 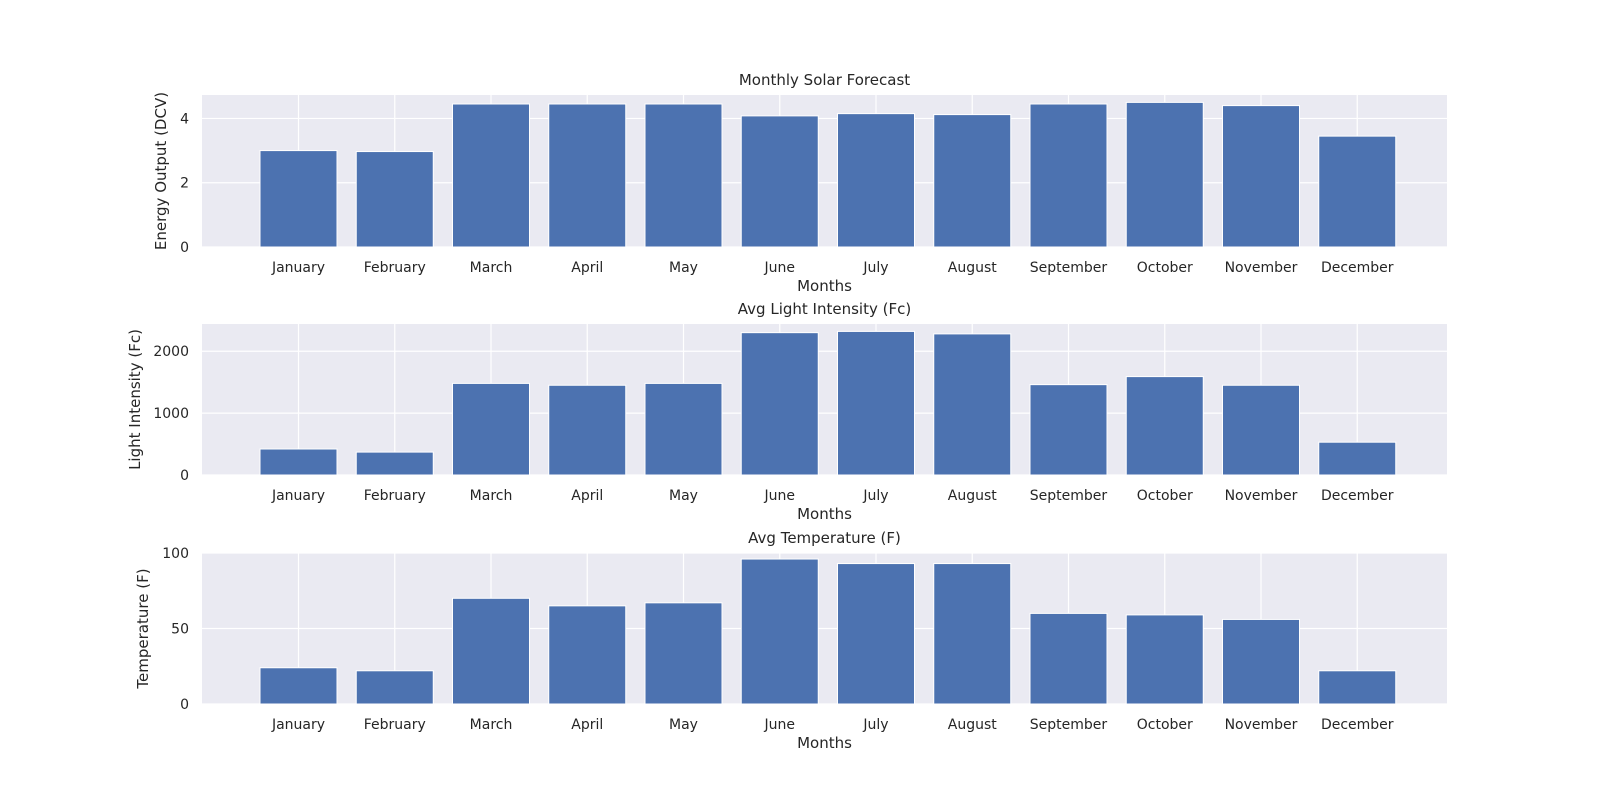 What do you see at coordinates (184, 119) in the screenshot?
I see `y-tick-label: 4` at bounding box center [184, 119].